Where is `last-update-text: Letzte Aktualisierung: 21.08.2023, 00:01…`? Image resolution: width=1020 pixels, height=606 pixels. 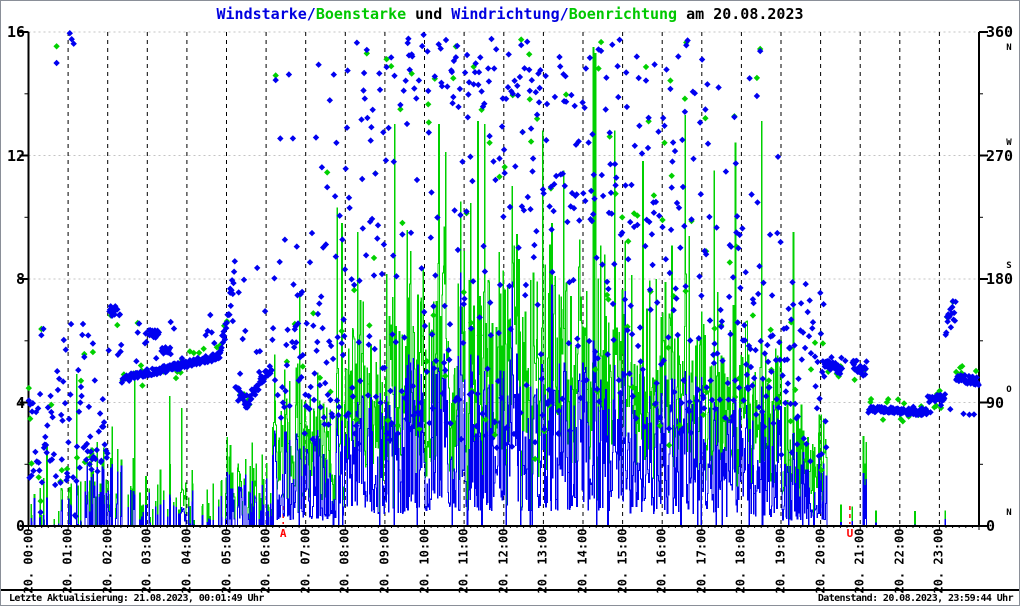 last-update-text: Letzte Aktualisierung: 21.08.2023, 00:01… is located at coordinates (136, 598).